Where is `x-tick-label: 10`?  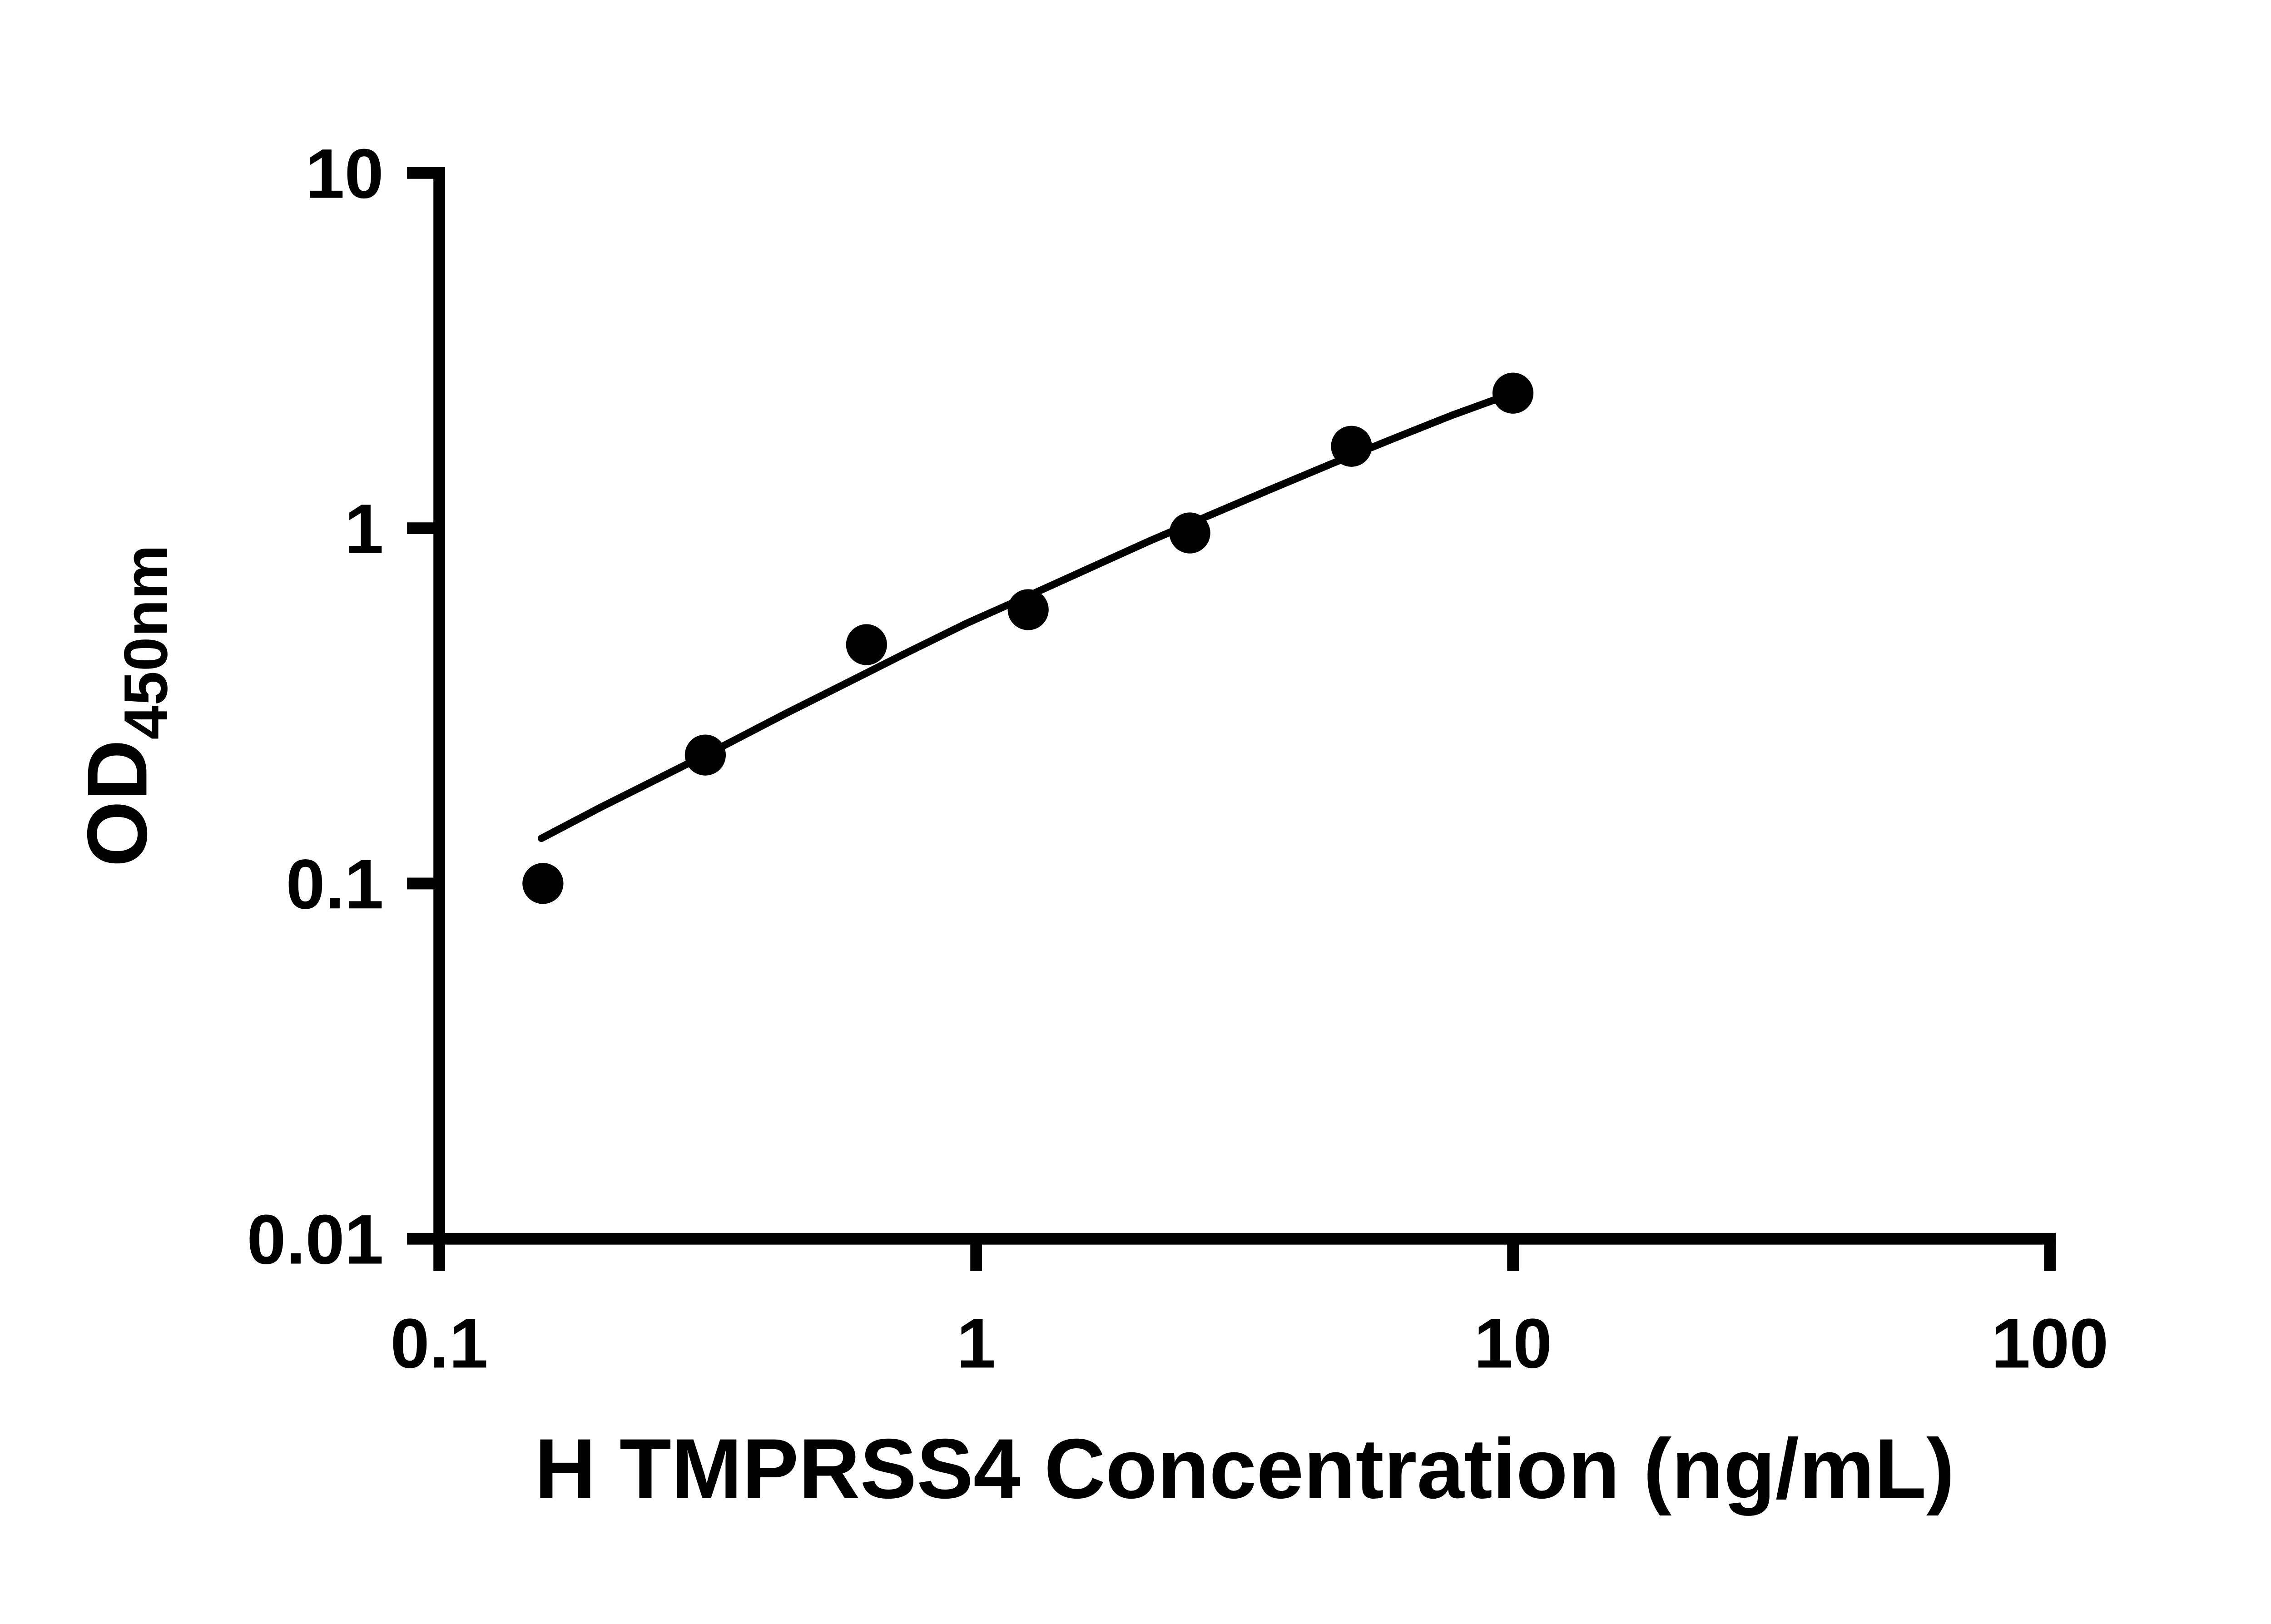
x-tick-label: 10 is located at coordinates (1513, 1343).